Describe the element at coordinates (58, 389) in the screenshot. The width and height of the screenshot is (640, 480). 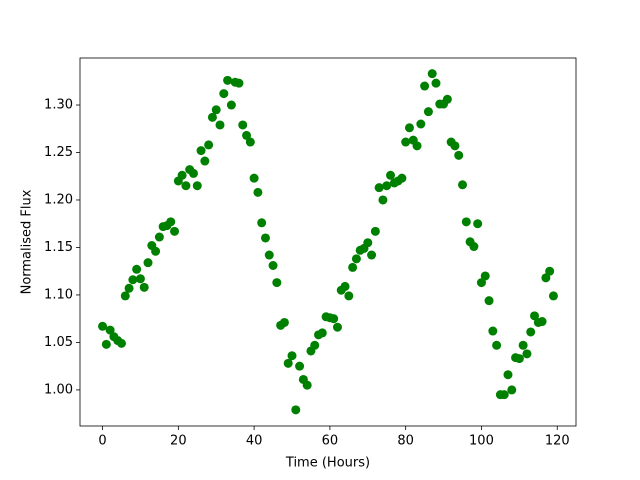
I see `y-tick-label: 1.00` at that location.